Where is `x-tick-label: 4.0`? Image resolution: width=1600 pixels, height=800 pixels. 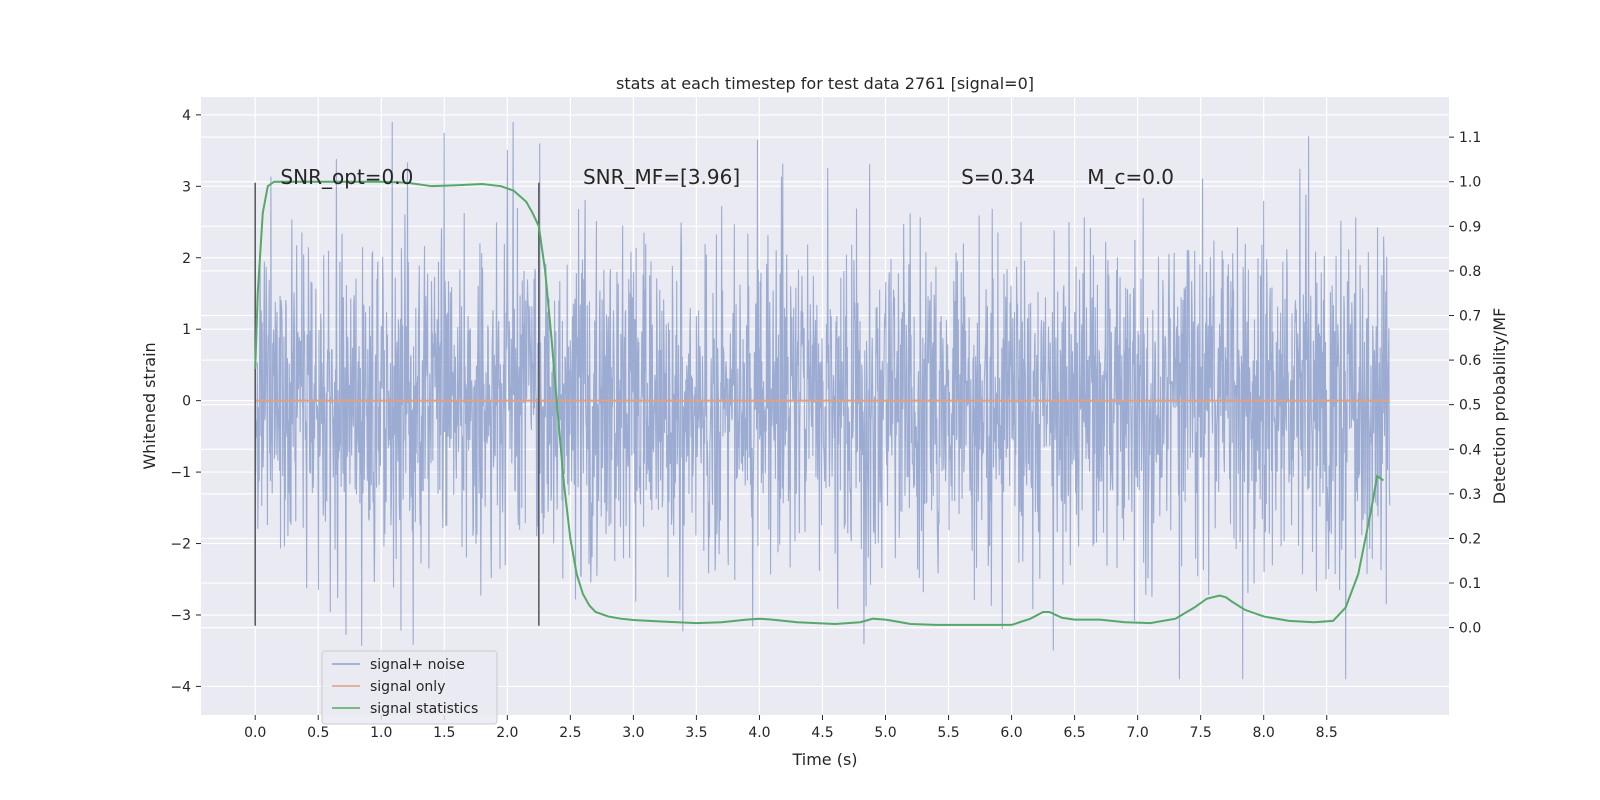 x-tick-label: 4.0 is located at coordinates (759, 733).